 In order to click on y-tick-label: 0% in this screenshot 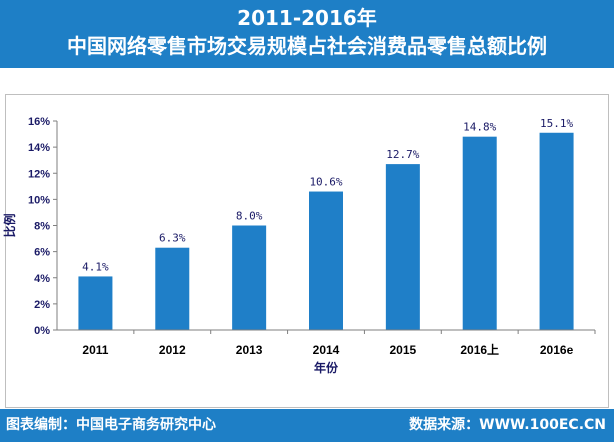, I will do `click(42, 331)`.